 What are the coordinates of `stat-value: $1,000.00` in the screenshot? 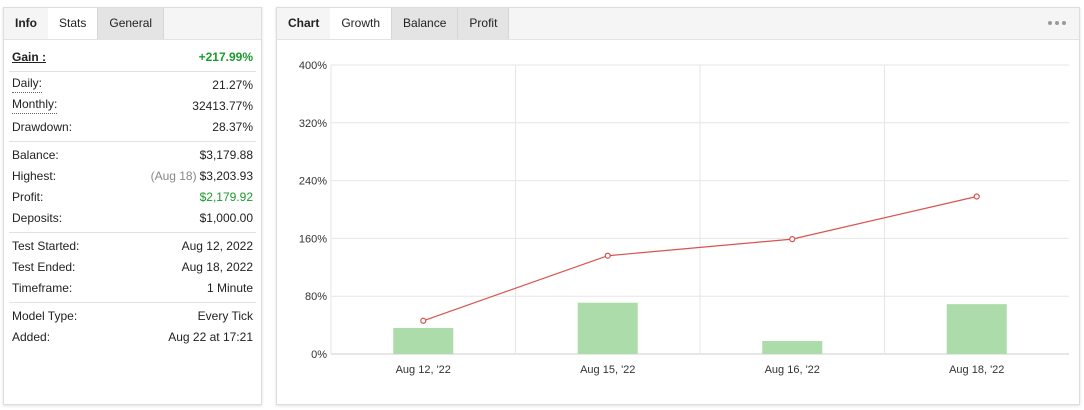 It's located at (226, 218).